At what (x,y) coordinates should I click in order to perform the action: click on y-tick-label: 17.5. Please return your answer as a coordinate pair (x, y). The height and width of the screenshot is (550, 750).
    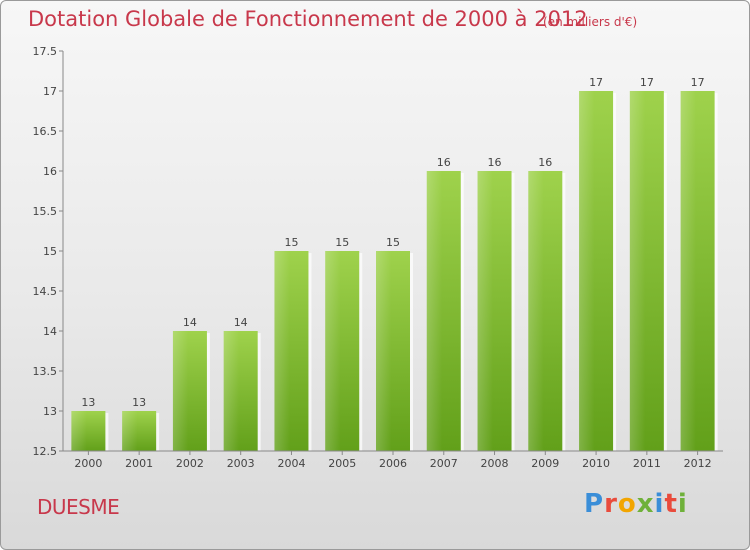
    Looking at the image, I should click on (45, 51).